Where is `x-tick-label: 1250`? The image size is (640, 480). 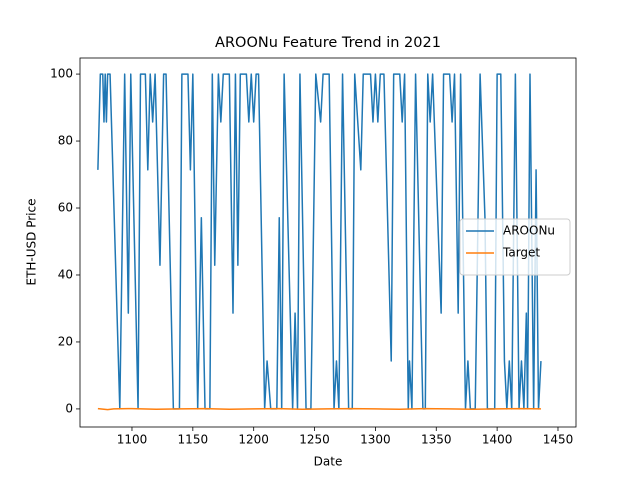 x-tick-label: 1250 is located at coordinates (314, 440).